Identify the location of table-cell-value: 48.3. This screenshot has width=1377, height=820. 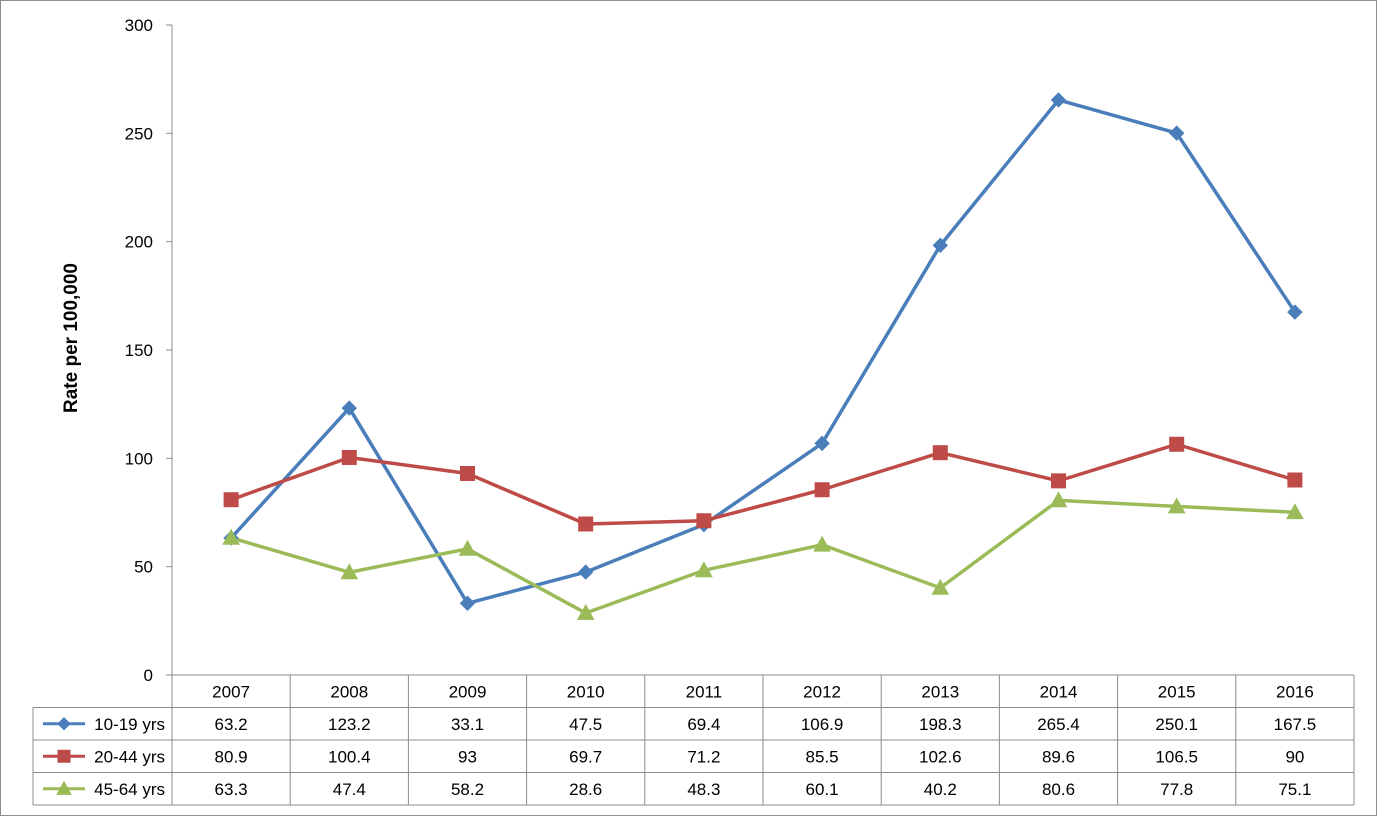
(703, 789).